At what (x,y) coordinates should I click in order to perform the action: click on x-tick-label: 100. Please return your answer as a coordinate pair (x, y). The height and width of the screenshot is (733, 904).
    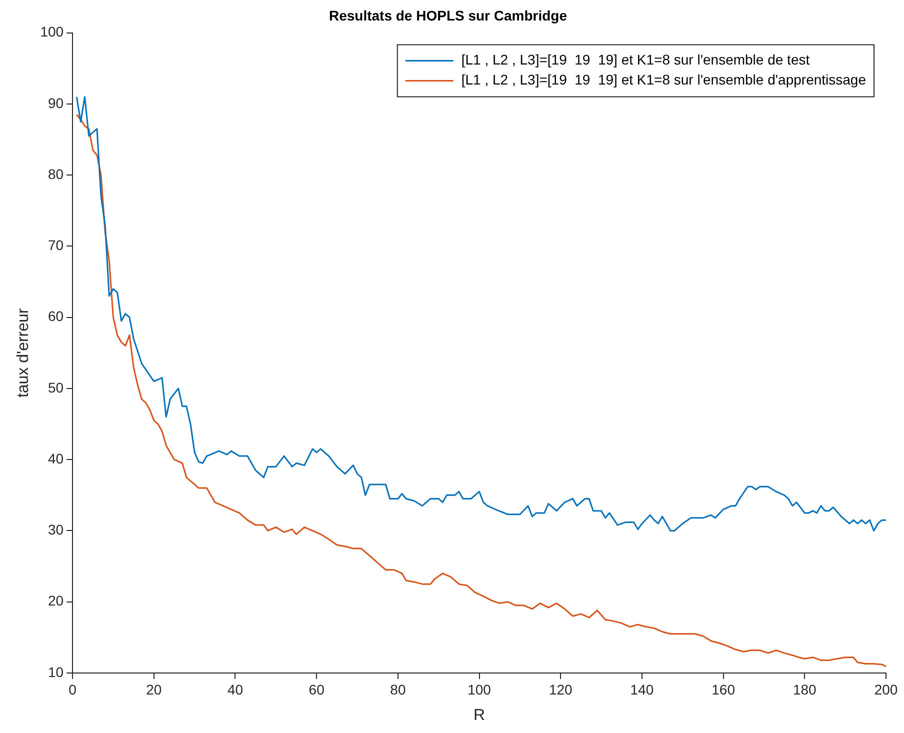
    Looking at the image, I should click on (480, 689).